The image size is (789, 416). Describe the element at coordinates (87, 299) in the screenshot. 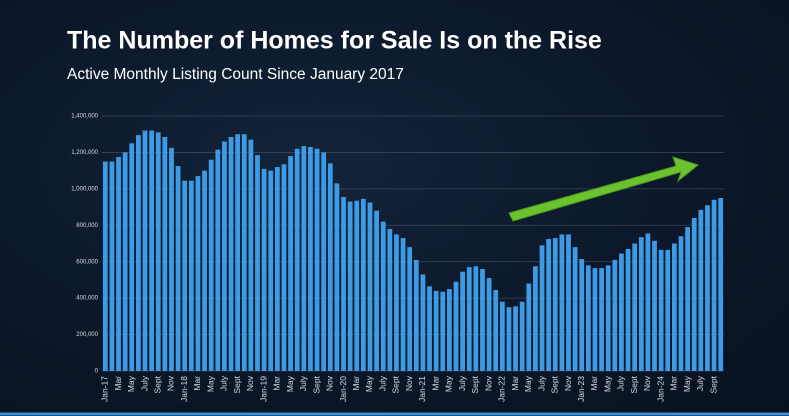

I see `y-tick-label: 400,000` at that location.